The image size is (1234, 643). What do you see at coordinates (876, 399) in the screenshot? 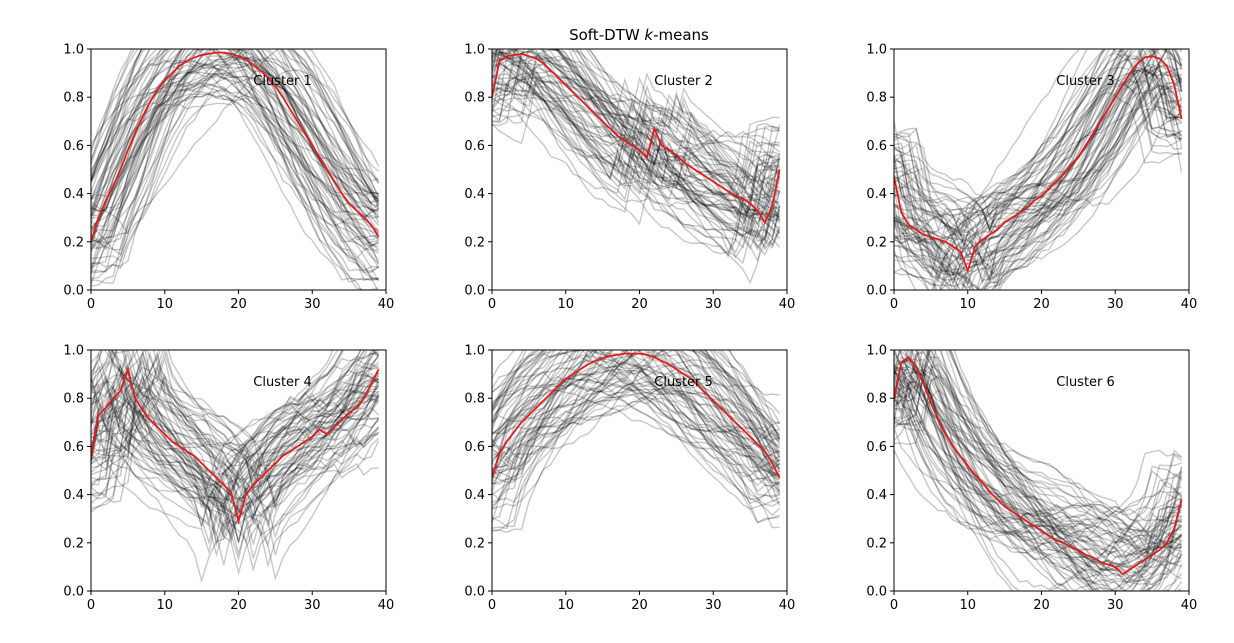
I see `y-tick-label: 0.8` at bounding box center [876, 399].